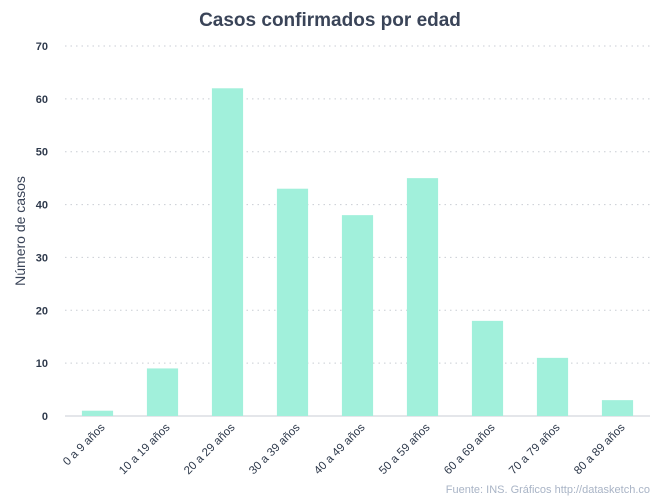 The width and height of the screenshot is (660, 500). Describe the element at coordinates (42, 232) in the screenshot. I see `y-axis-ticks: 0 10 20 30 40 50 60 70` at that location.